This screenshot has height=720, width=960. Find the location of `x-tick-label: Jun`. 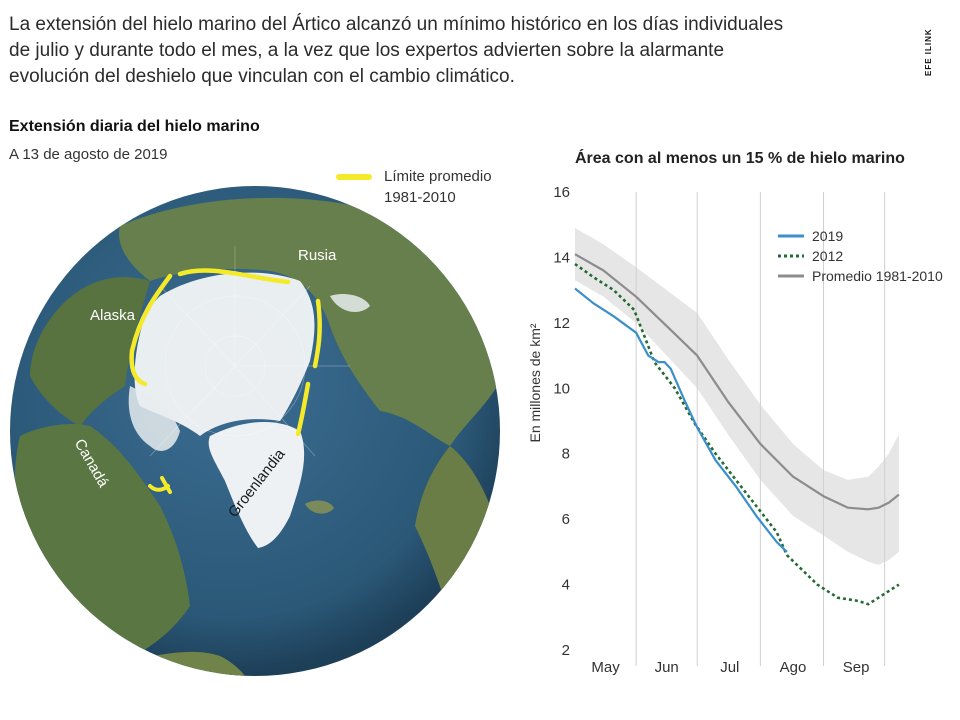

x-tick-label: Jun is located at coordinates (667, 667).